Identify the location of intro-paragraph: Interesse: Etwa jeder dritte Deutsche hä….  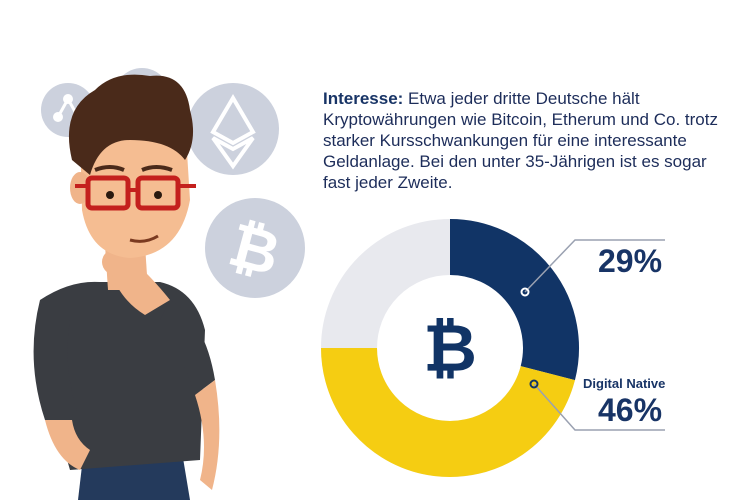
(528, 140).